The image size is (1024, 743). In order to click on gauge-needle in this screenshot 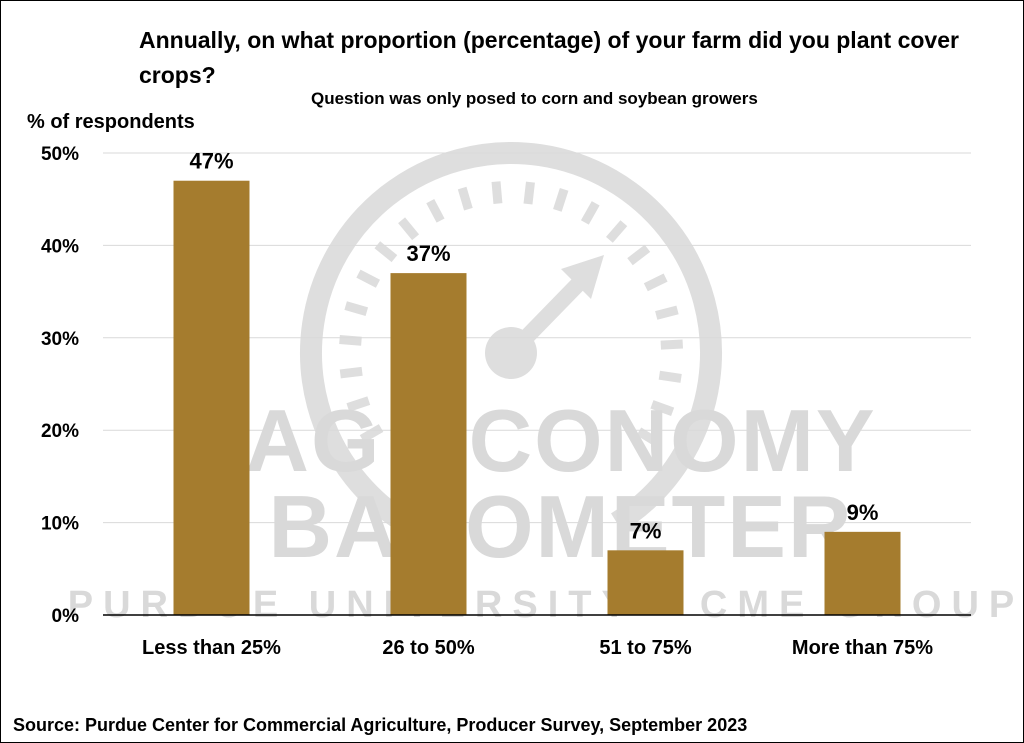, I will do `click(548, 314)`.